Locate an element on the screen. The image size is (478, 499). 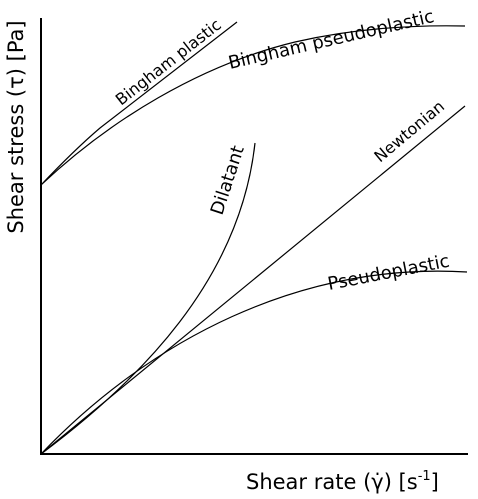
x-axis-title-main: Shear rate (γ̇) [s is located at coordinates (332, 482).